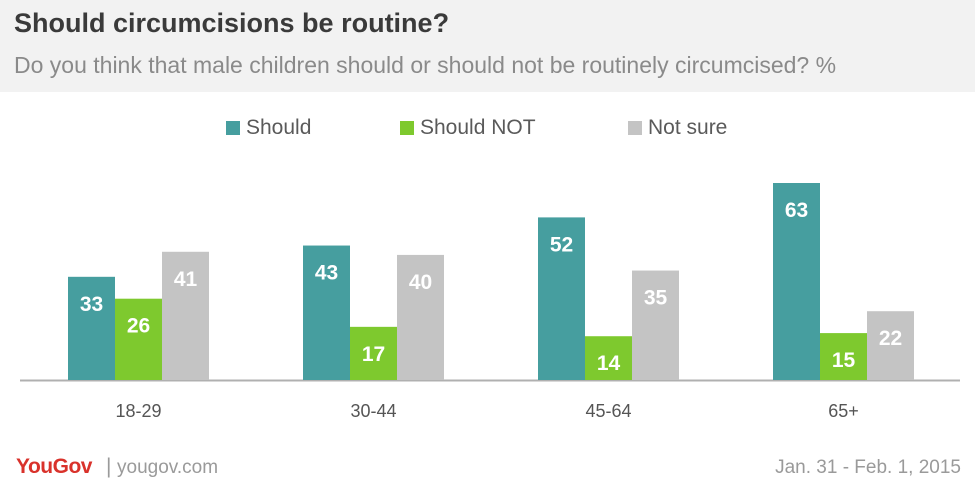 This screenshot has width=975, height=491. I want to click on legend-item-not-sure: Not sure, so click(677, 128).